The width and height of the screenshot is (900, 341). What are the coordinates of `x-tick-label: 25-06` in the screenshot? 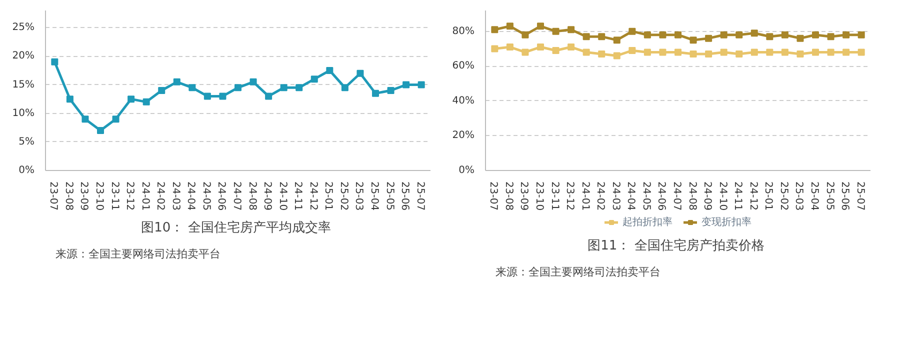 It's located at (844, 196).